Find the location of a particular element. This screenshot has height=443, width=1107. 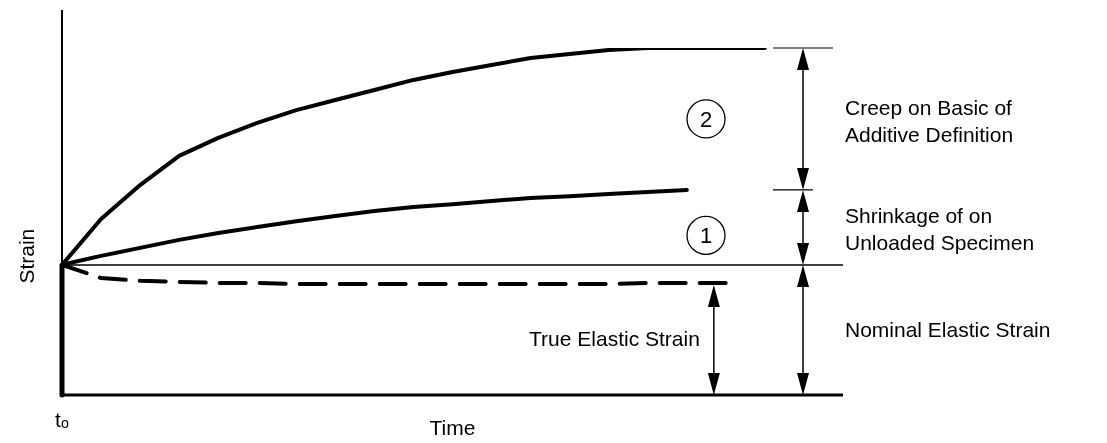

annotation: True Elastic Strain is located at coordinates (614, 338).